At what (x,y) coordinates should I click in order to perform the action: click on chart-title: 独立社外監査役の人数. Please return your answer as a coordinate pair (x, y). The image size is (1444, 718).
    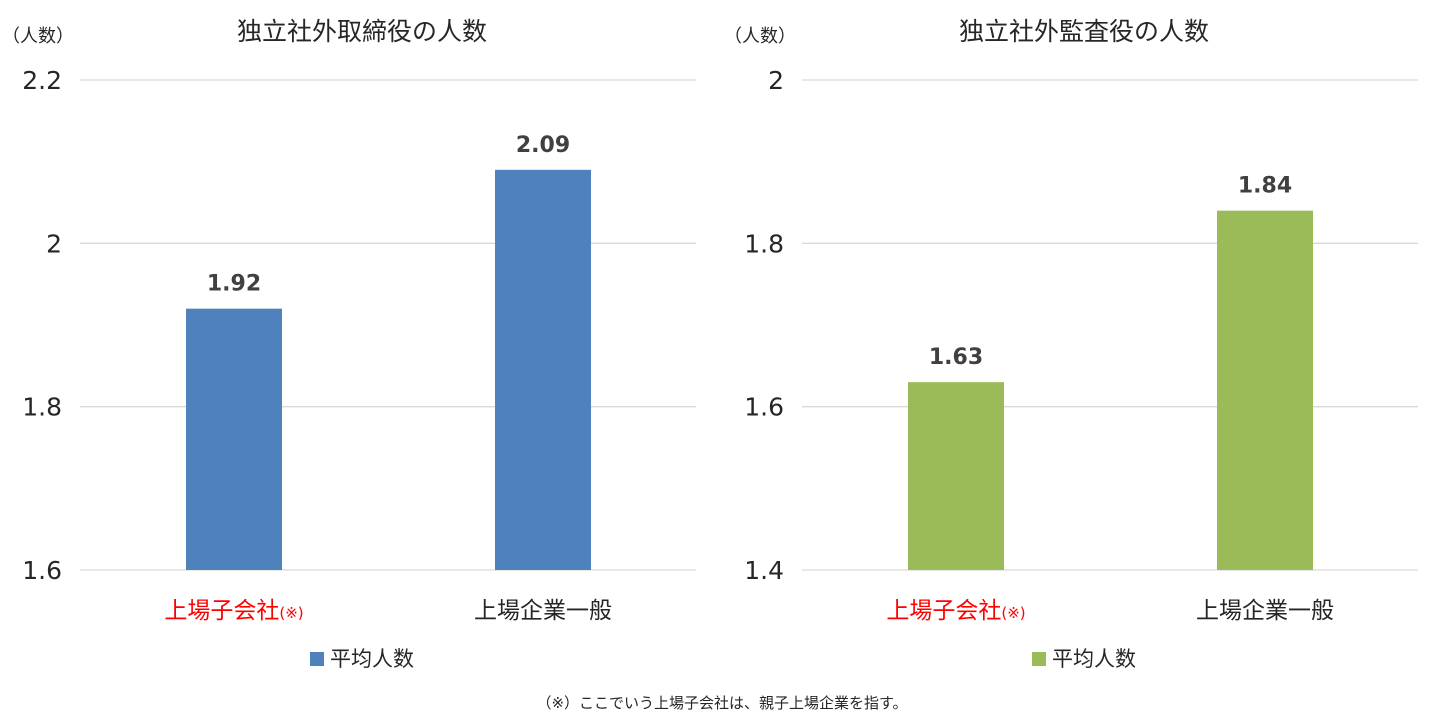
    Looking at the image, I should click on (1084, 31).